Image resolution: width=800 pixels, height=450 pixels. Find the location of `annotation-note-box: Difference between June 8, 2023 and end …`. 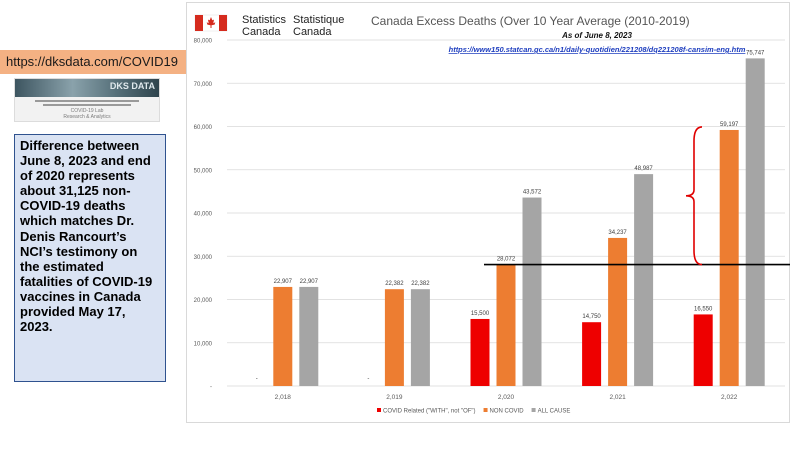

annotation-note-box: Difference between June 8, 2023 and end … is located at coordinates (90, 258).